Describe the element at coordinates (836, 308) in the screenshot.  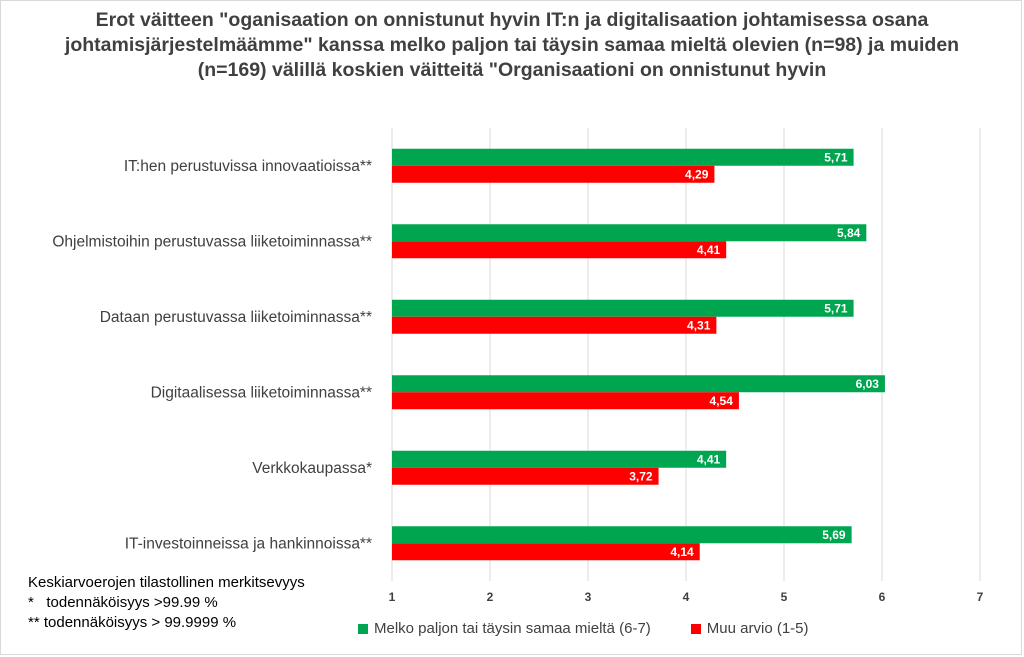
I see `data-label-s1-c3: 5,71` at that location.